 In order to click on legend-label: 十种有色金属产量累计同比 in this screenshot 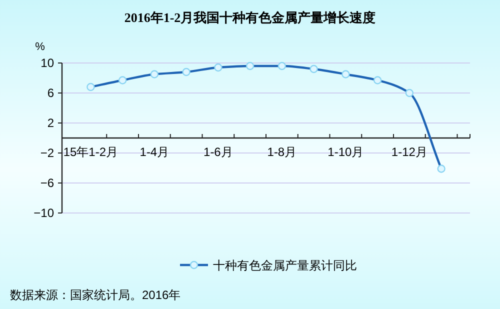, I will do `click(285, 265)`.